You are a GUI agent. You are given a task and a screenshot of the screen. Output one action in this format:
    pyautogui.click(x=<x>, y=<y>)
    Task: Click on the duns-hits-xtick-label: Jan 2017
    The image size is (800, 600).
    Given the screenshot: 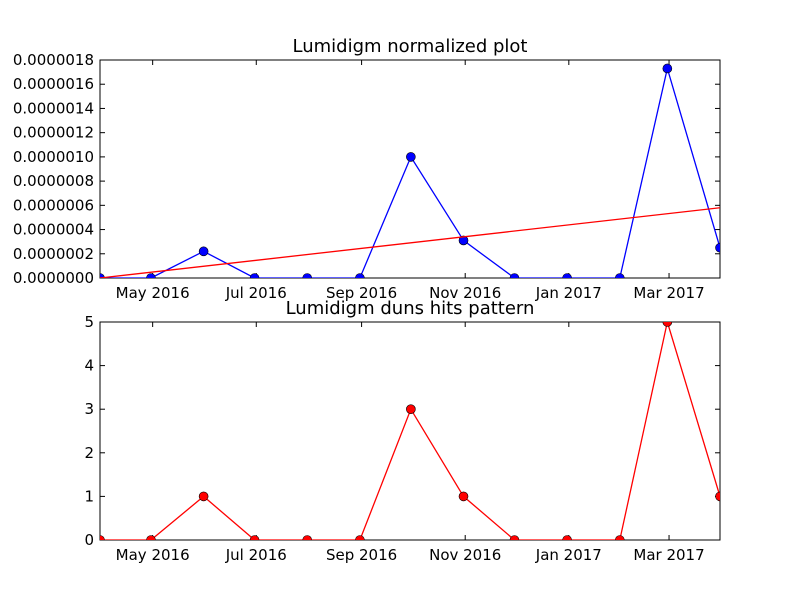 What is the action you would take?
    pyautogui.click(x=568, y=555)
    